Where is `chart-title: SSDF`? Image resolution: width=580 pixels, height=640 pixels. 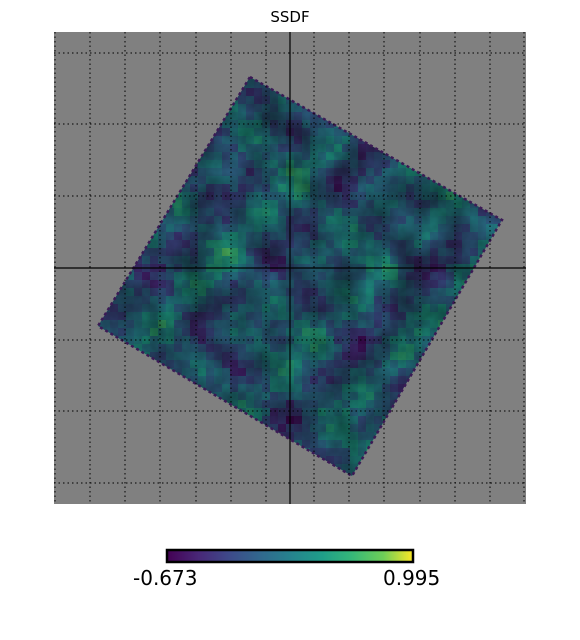 chart-title: SSDF is located at coordinates (290, 17).